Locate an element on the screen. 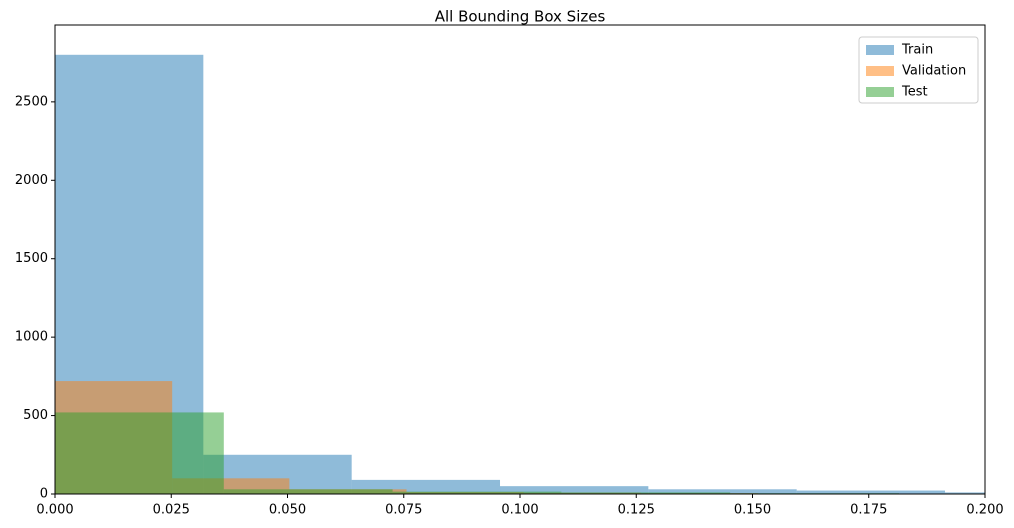 This screenshot has height=528, width=1014. legend-label: Train is located at coordinates (917, 50).